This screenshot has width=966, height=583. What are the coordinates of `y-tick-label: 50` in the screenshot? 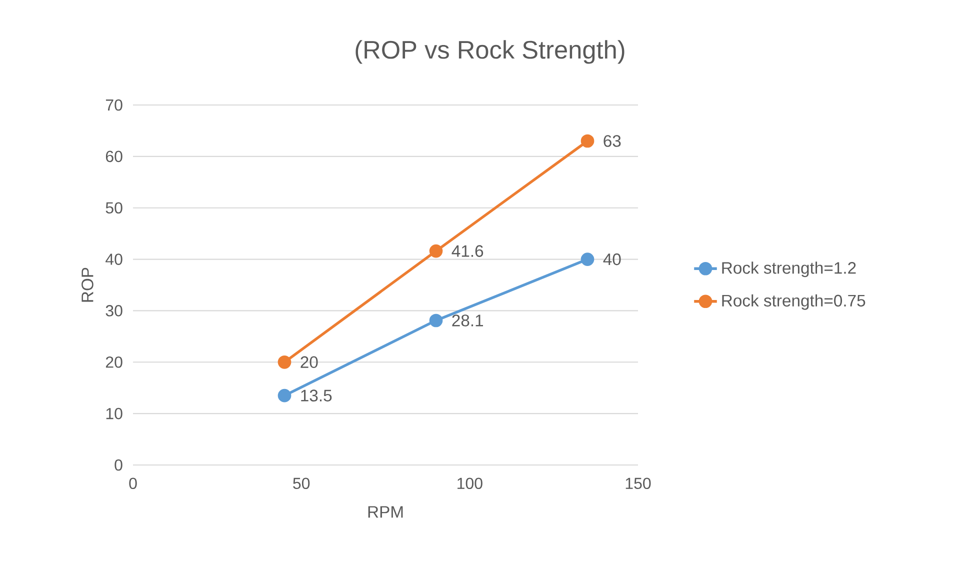 It's located at (114, 208).